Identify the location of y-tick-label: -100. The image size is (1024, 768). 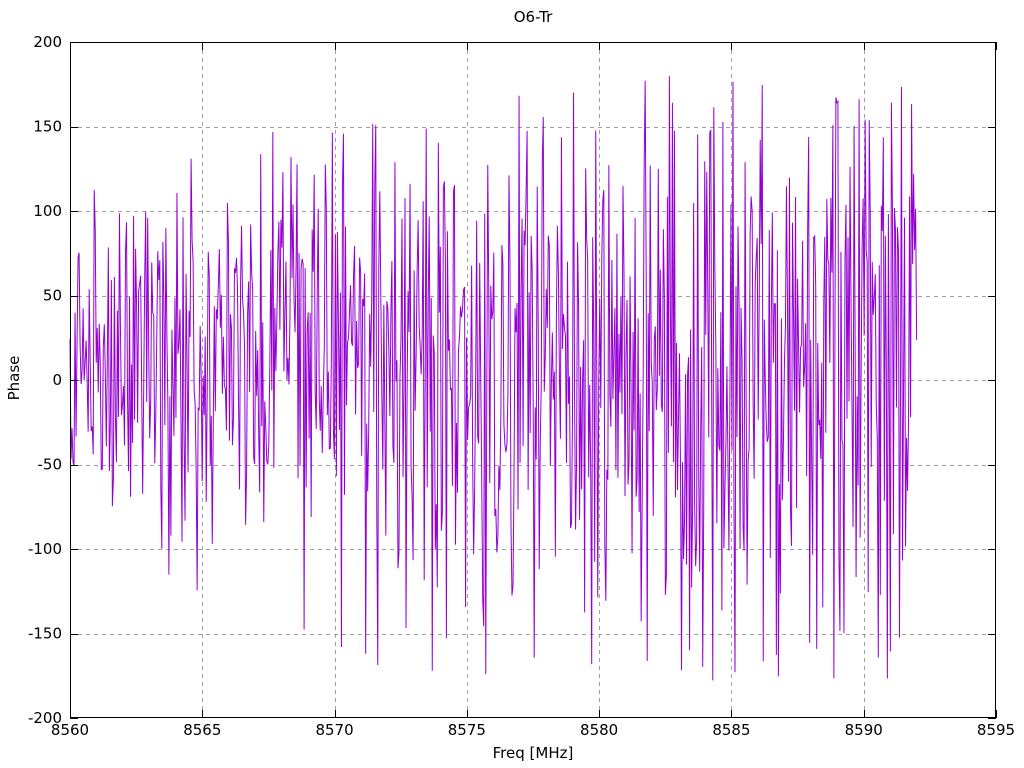
(45, 549).